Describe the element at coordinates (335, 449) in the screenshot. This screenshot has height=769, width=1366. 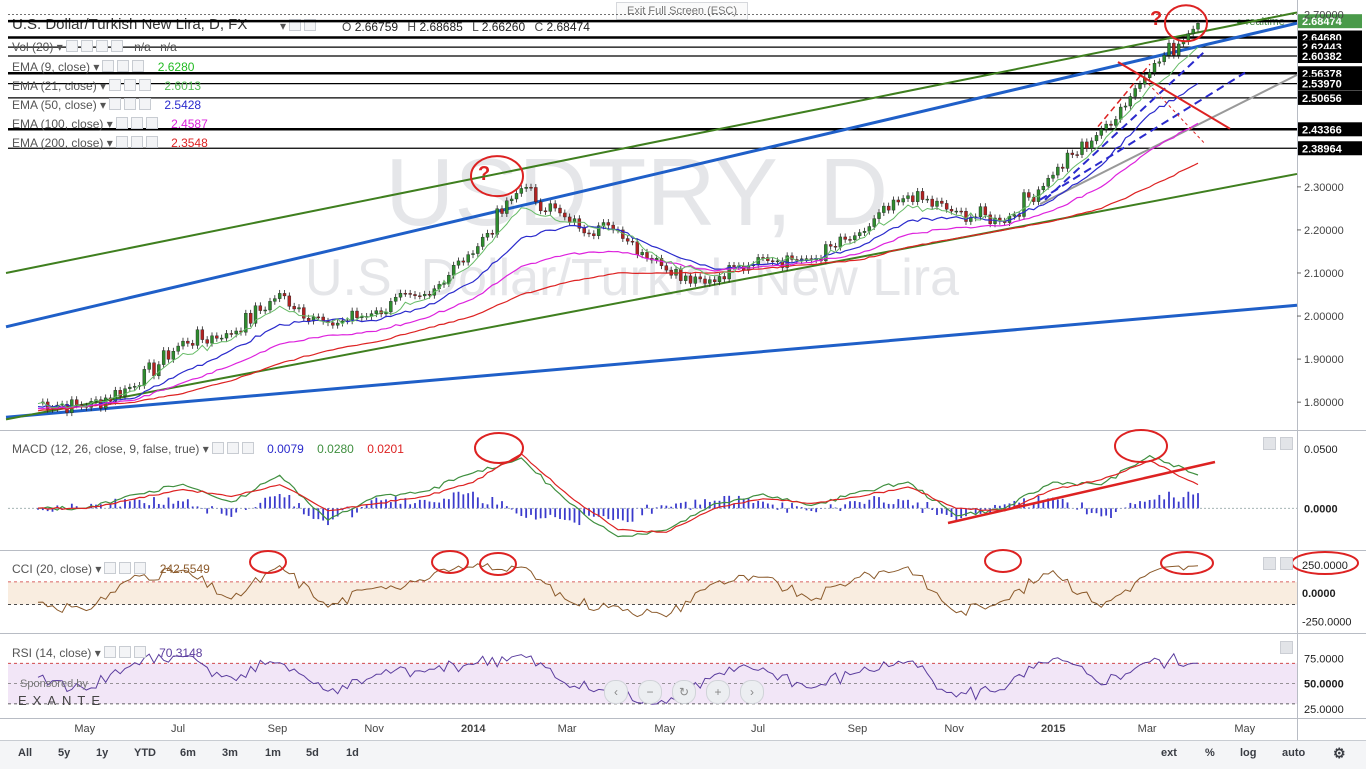
I see `legend-macd-macd: 0.0280` at that location.